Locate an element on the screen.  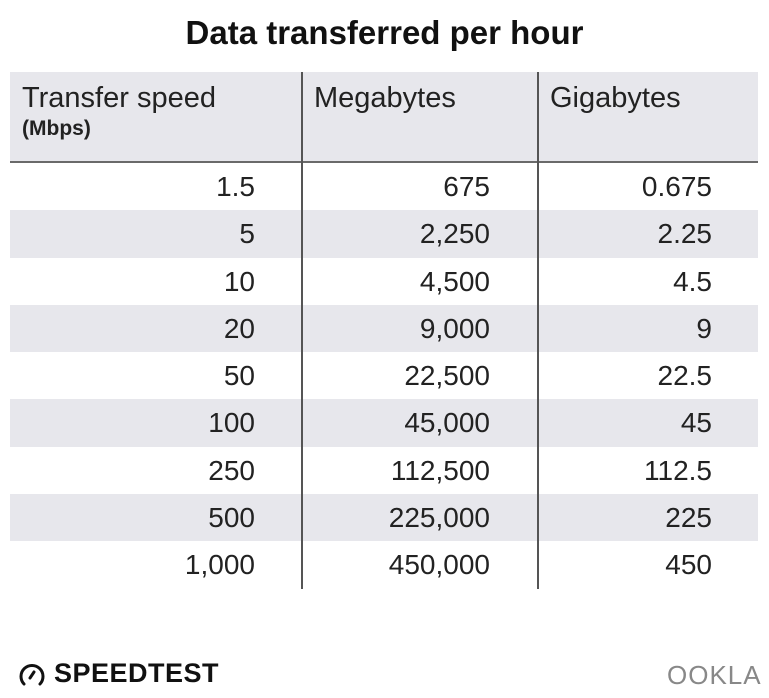
speed-cell: 1.5 is located at coordinates (235, 186).